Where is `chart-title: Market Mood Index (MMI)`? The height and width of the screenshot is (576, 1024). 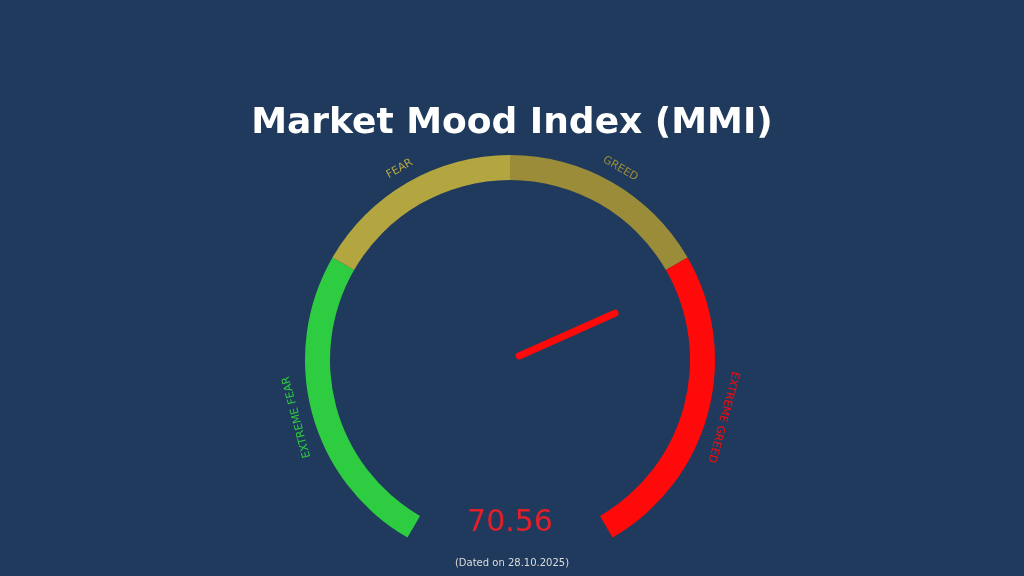 chart-title: Market Mood Index (MMI) is located at coordinates (512, 120).